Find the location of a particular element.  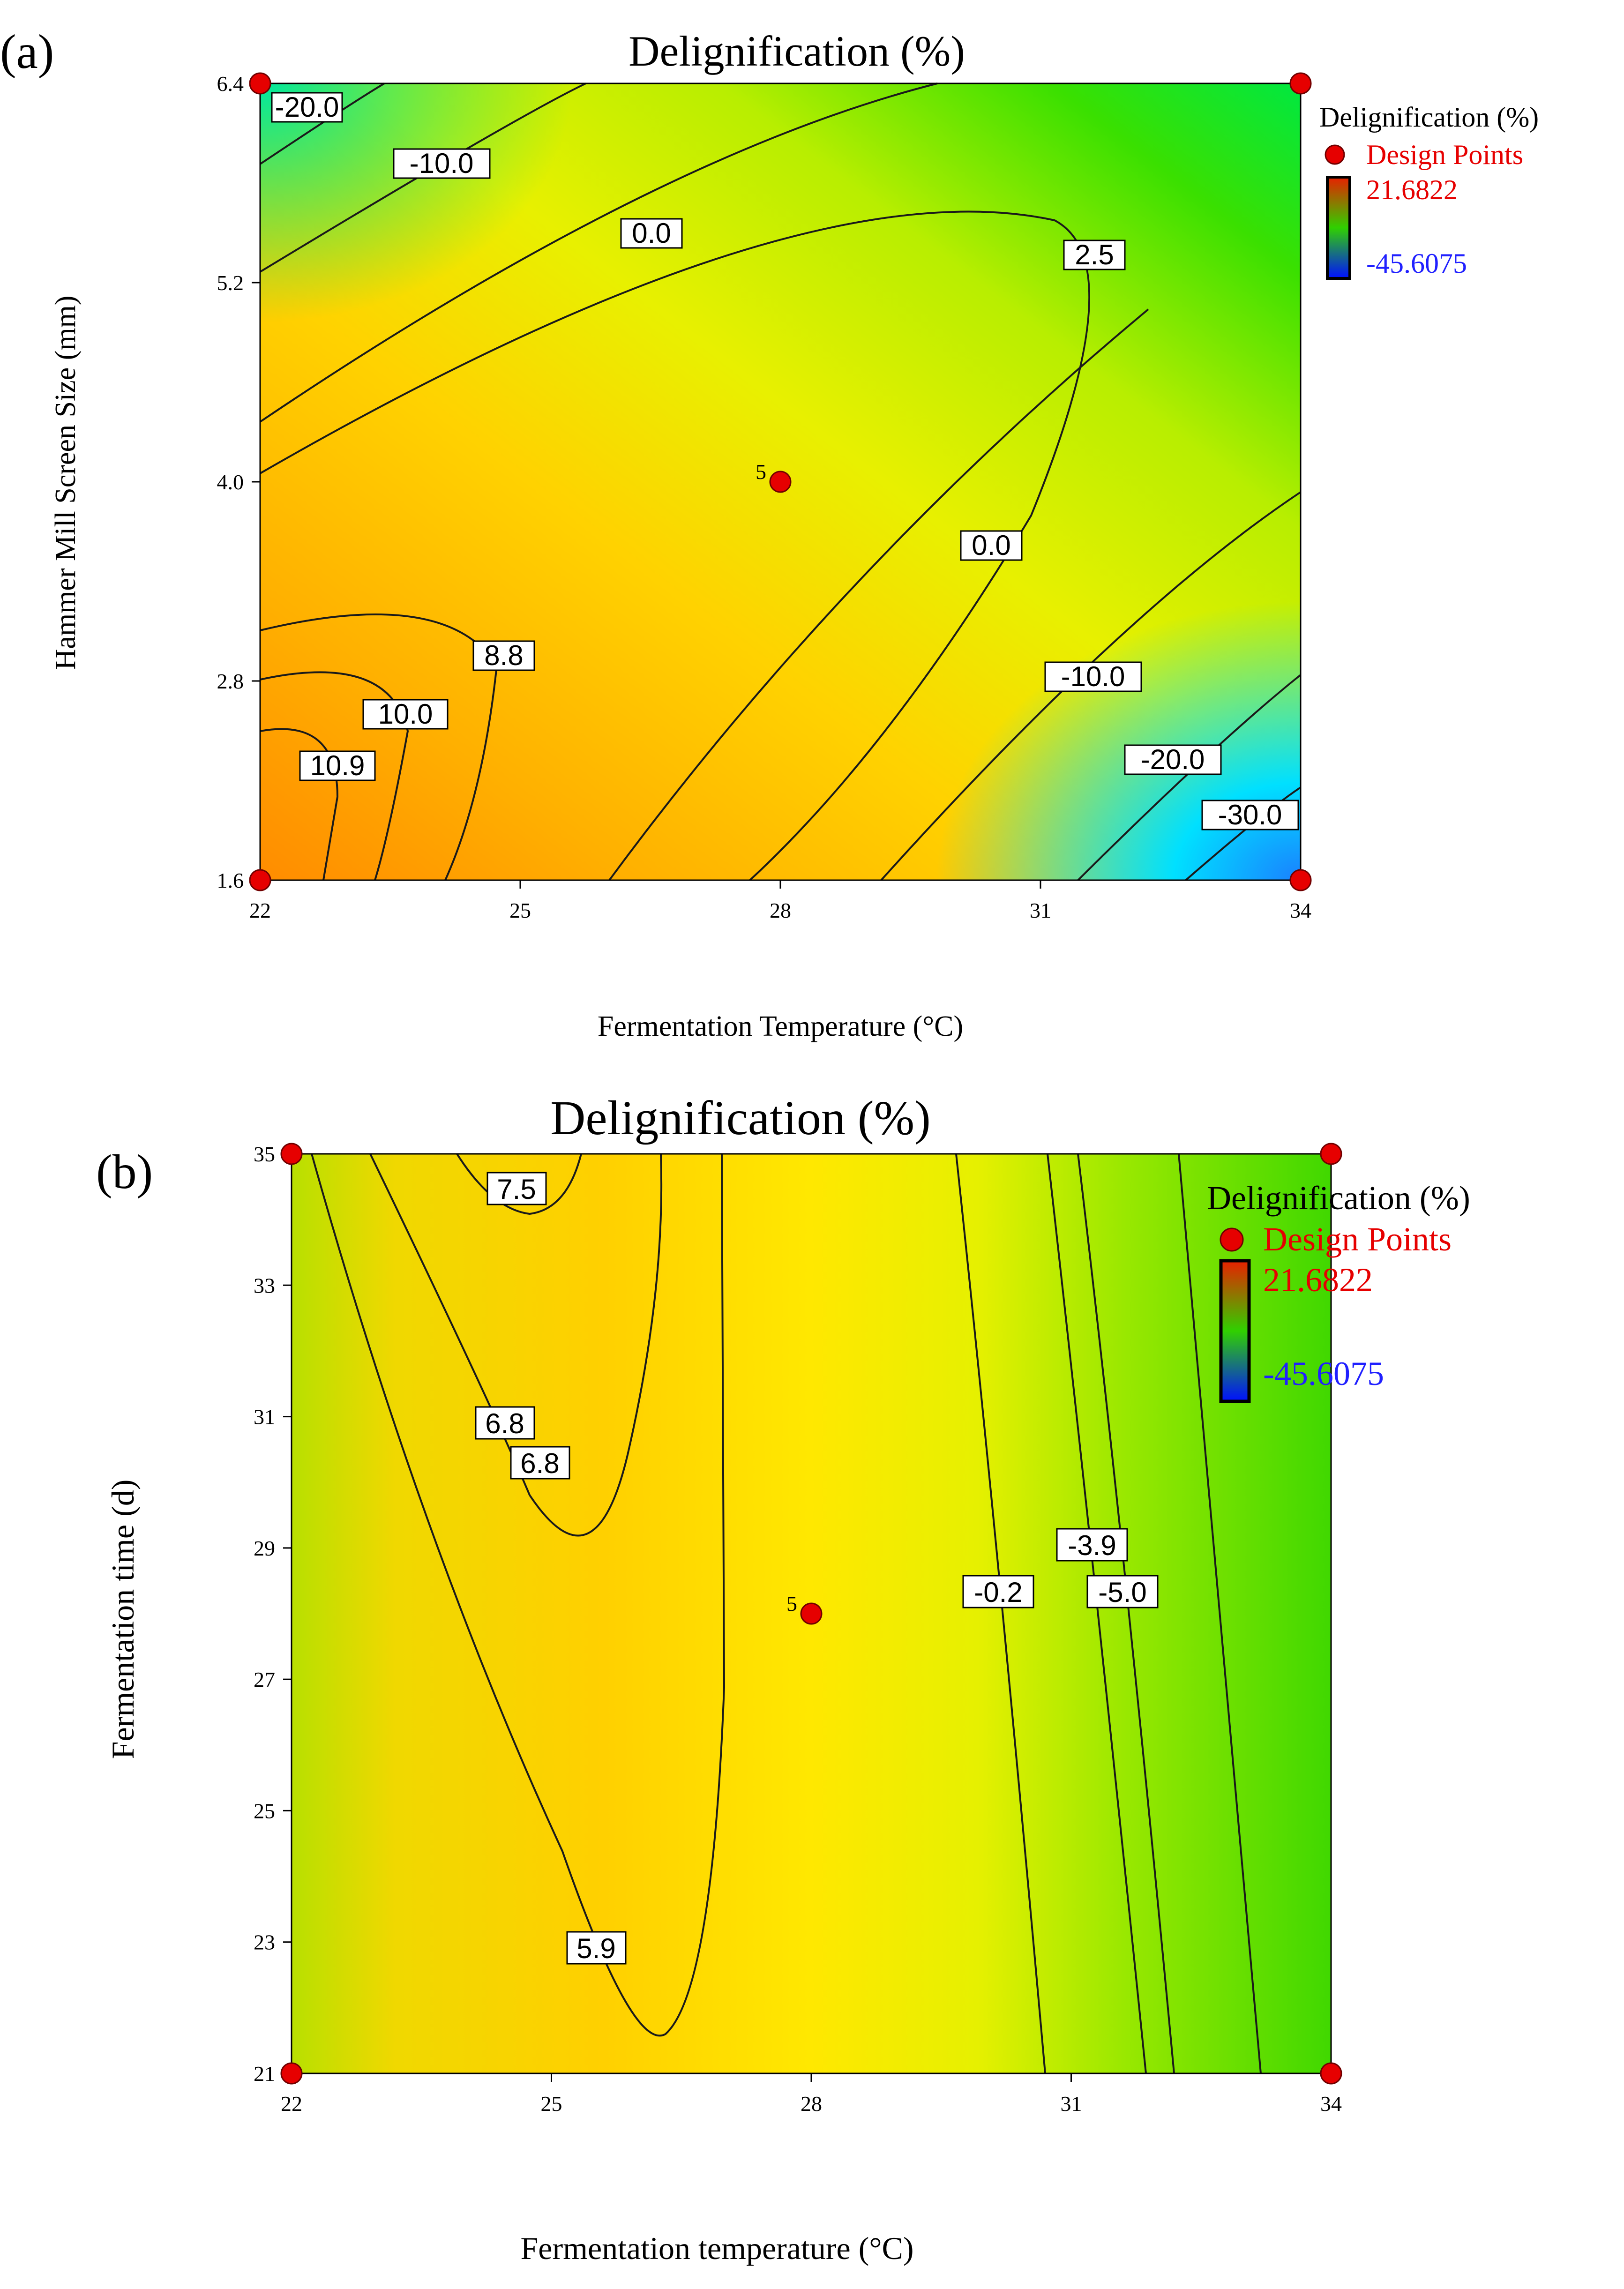

contour-label: 7.5 is located at coordinates (517, 1188).